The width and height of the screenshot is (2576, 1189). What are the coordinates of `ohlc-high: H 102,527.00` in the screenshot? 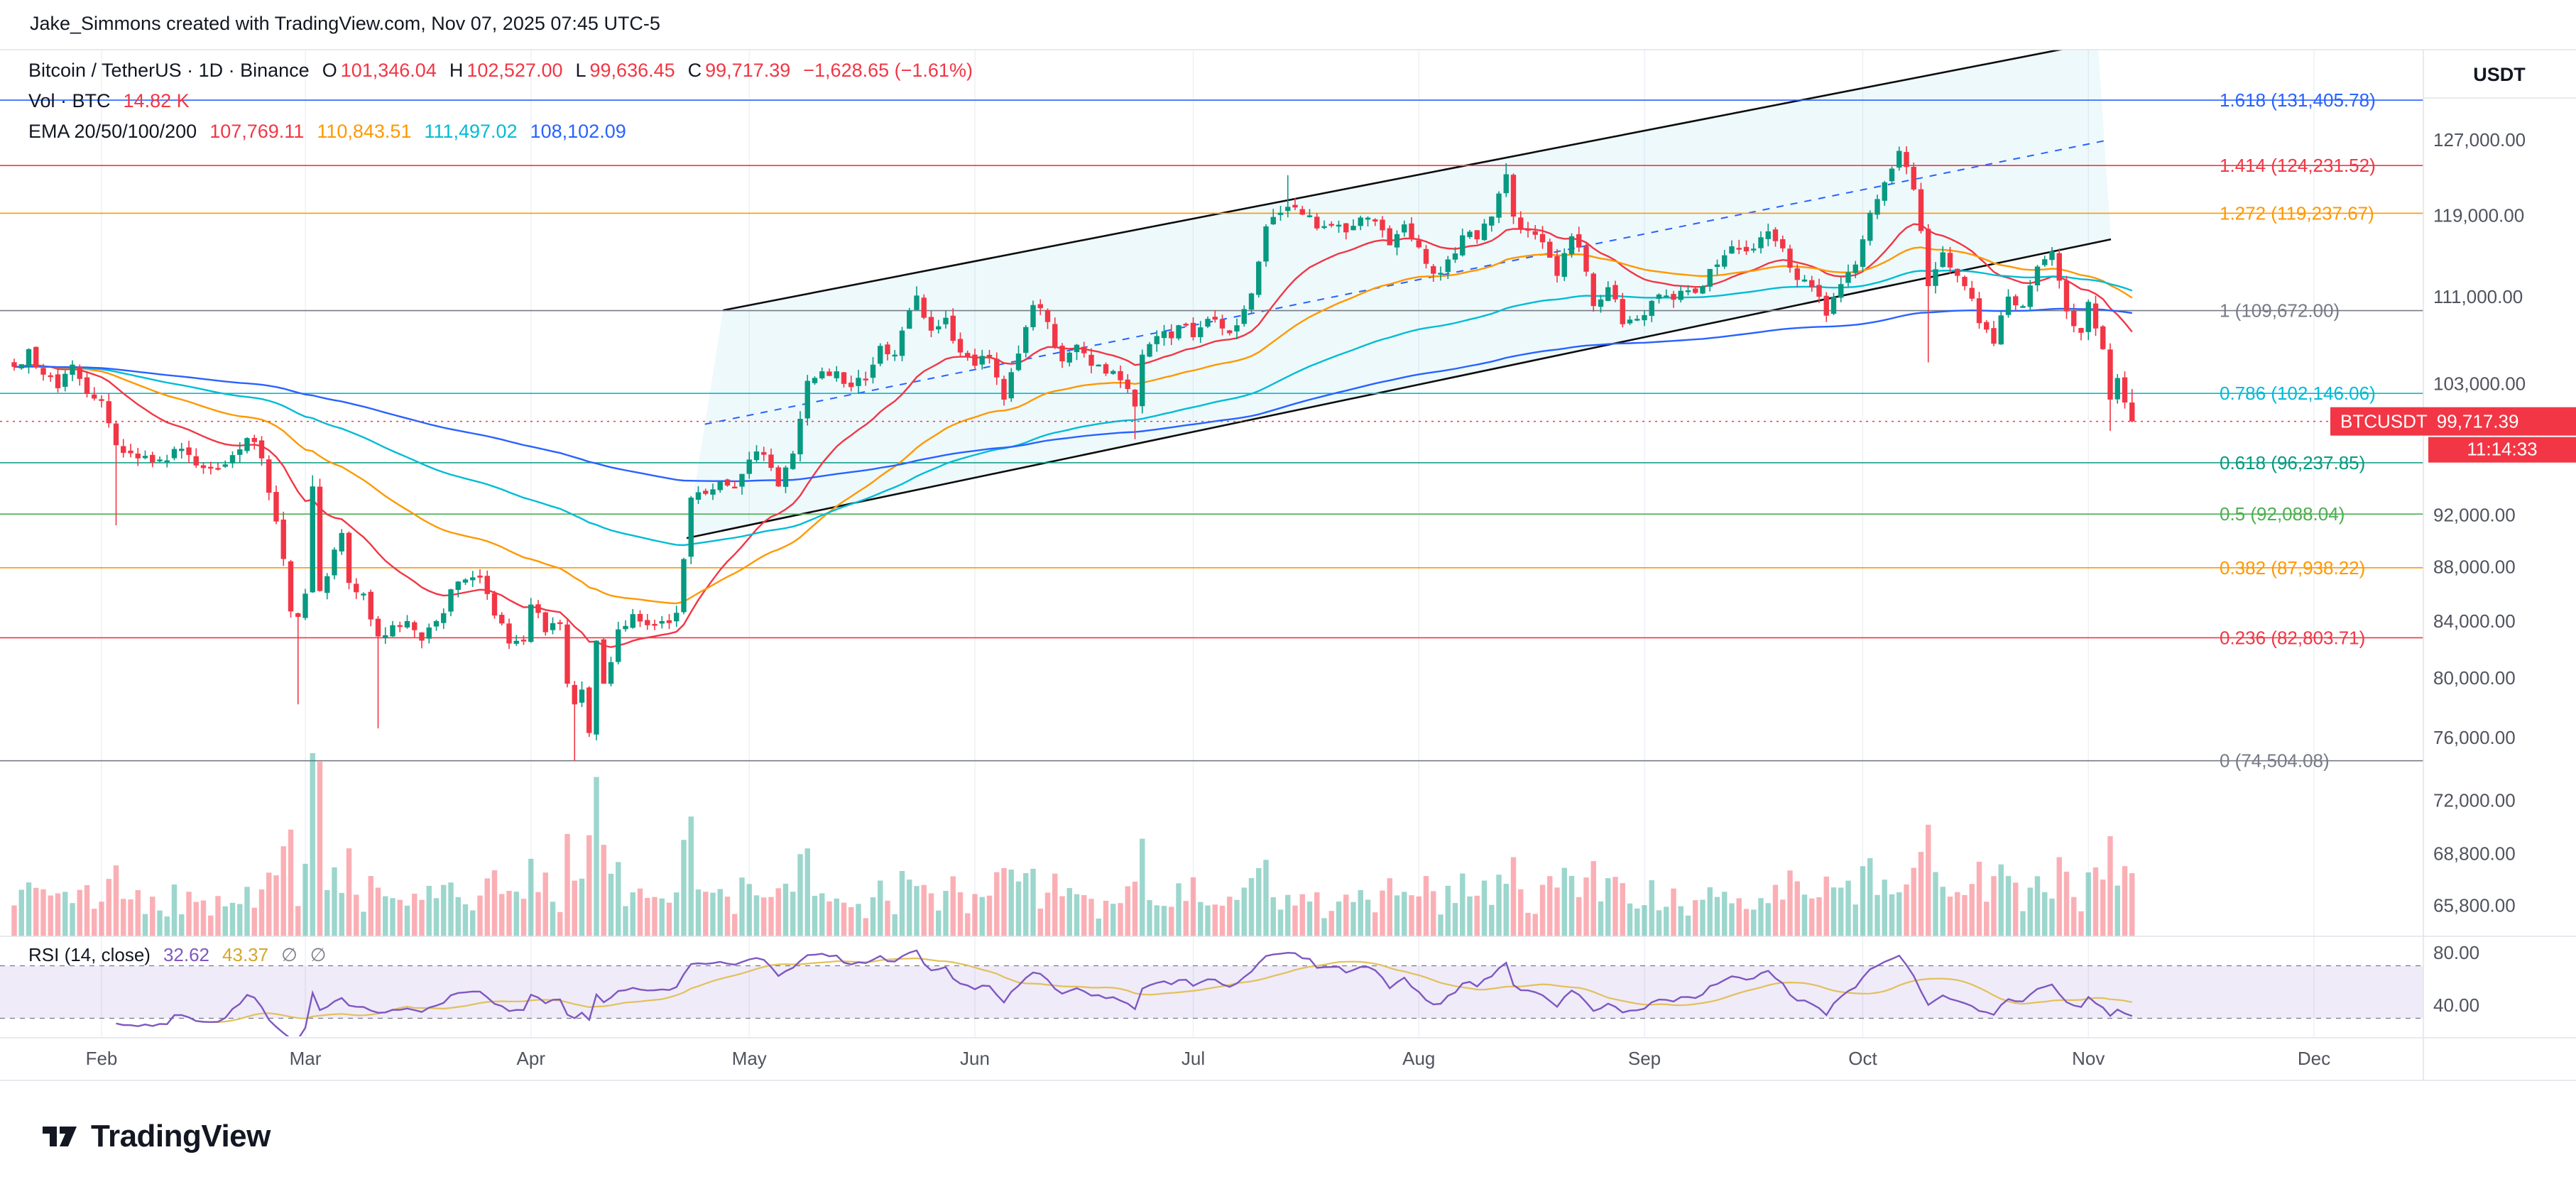 It's located at (506, 71).